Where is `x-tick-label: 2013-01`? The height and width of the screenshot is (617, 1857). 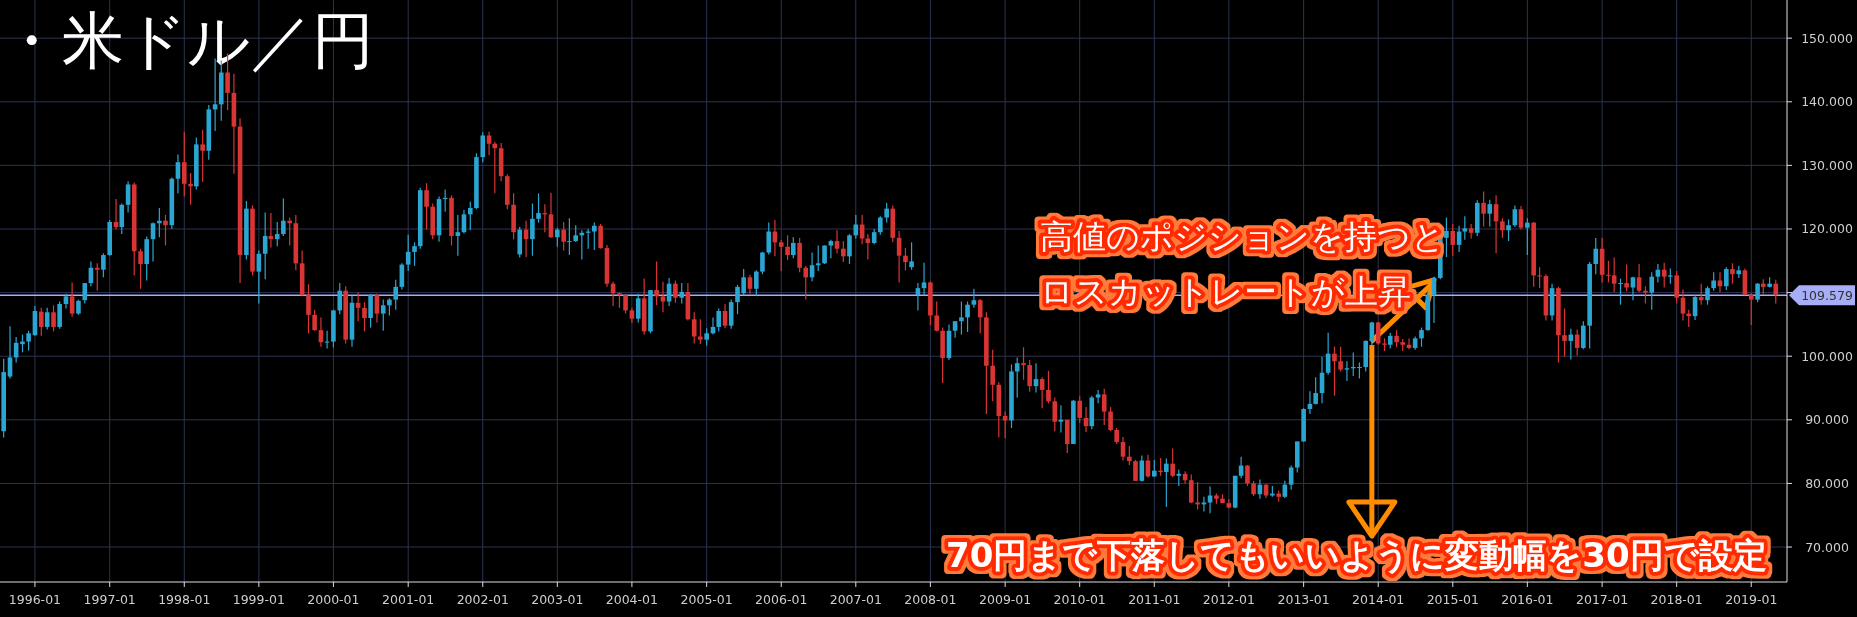 x-tick-label: 2013-01 is located at coordinates (1303, 599).